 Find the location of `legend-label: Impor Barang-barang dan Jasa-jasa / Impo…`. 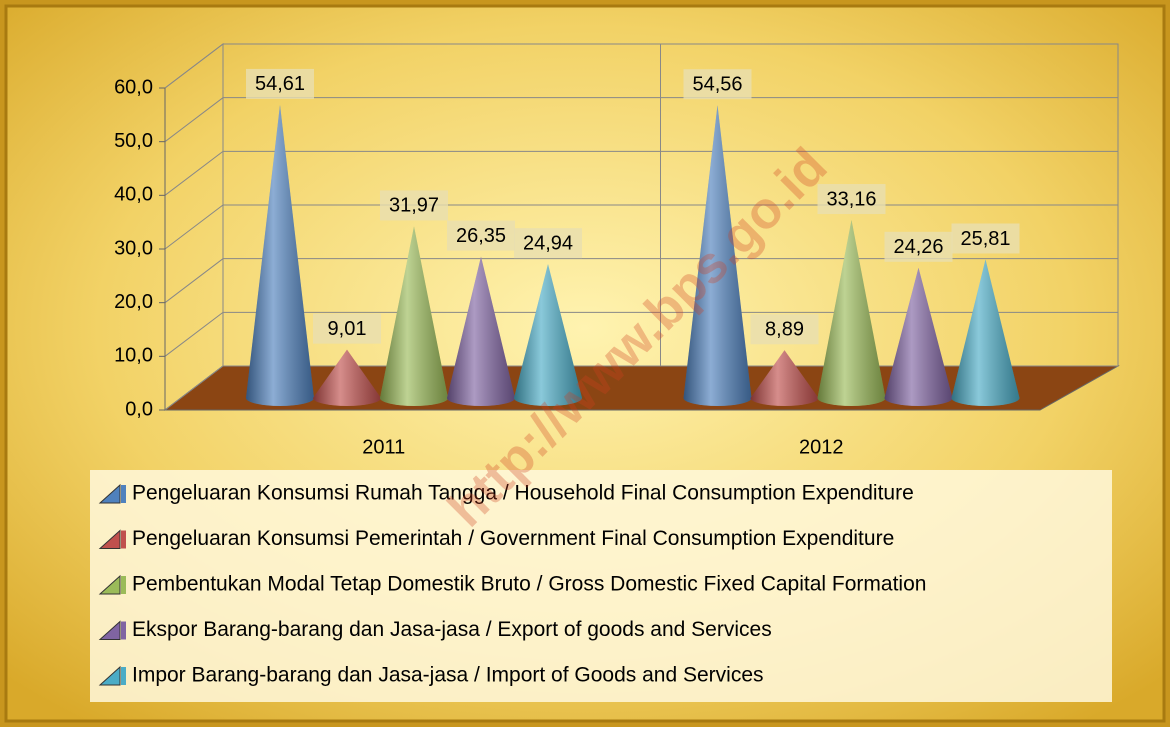

legend-label: Impor Barang-barang dan Jasa-jasa / Impo… is located at coordinates (448, 675).